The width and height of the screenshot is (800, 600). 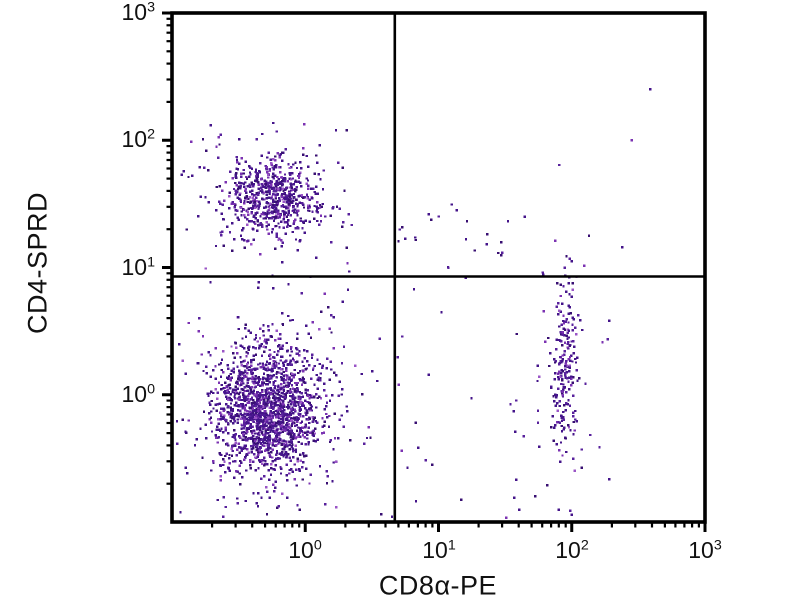 I want to click on x-axis-title: CD8α-PE, so click(x=438, y=585).